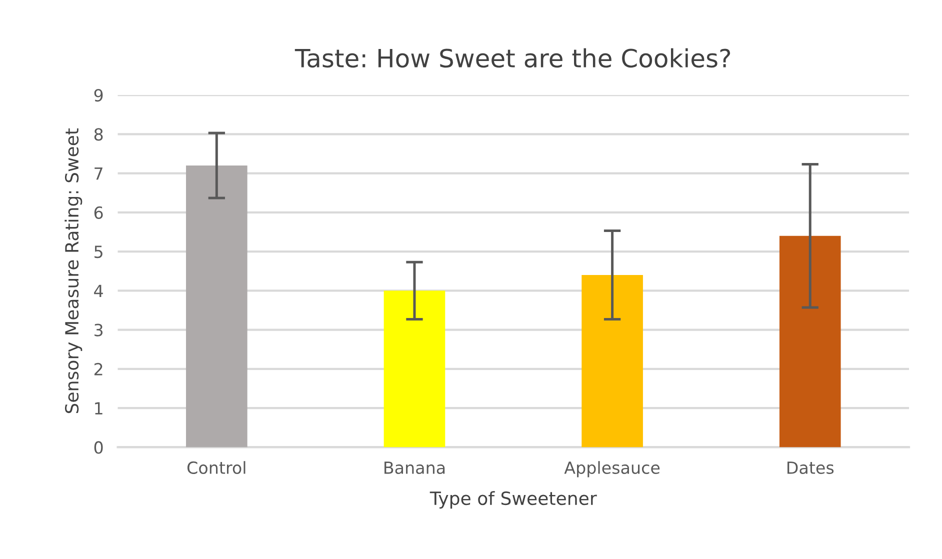  Describe the element at coordinates (810, 468) in the screenshot. I see `x-tick-label: Dates` at that location.